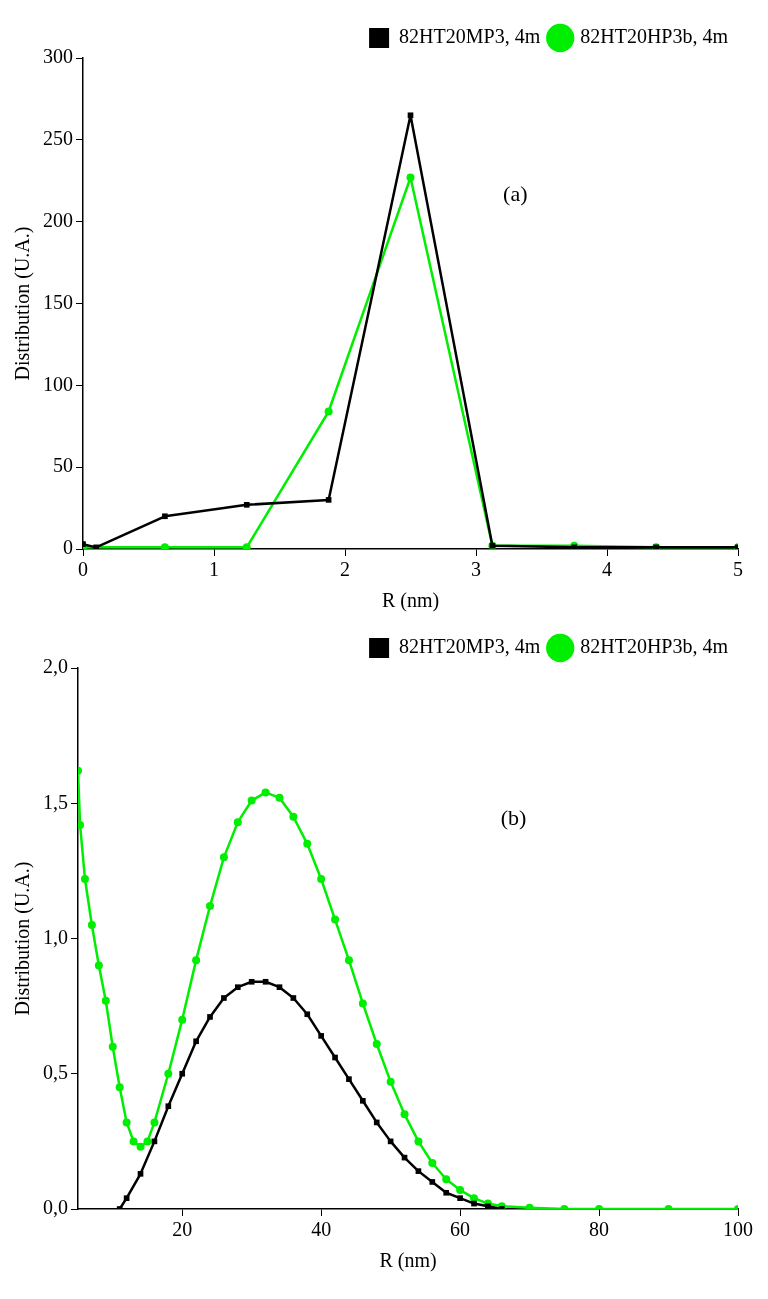  Describe the element at coordinates (58, 219) in the screenshot. I see `y-tick-label: 200` at that location.